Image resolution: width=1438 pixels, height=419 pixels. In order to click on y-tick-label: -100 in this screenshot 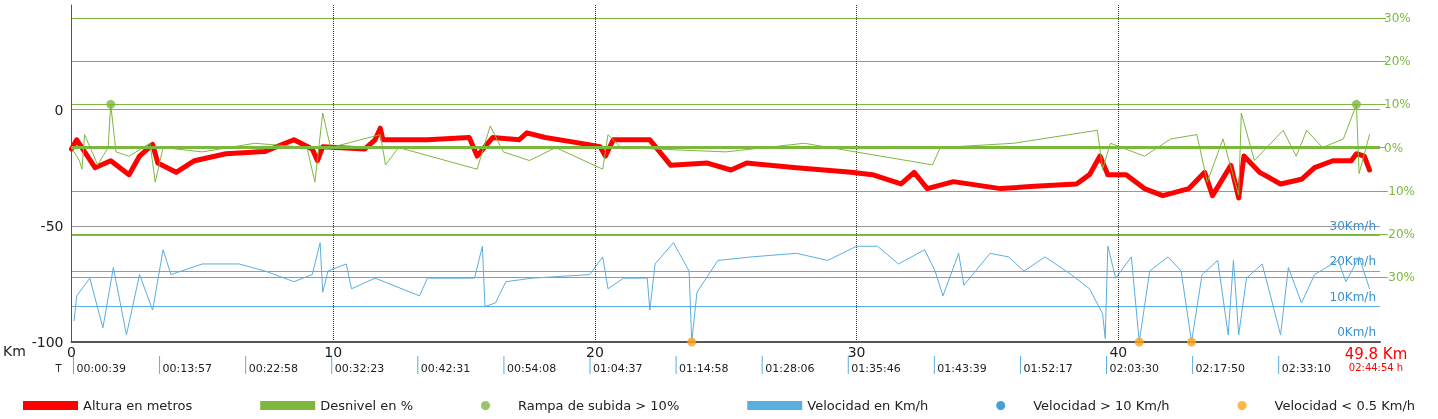, I will do `click(47, 342)`.